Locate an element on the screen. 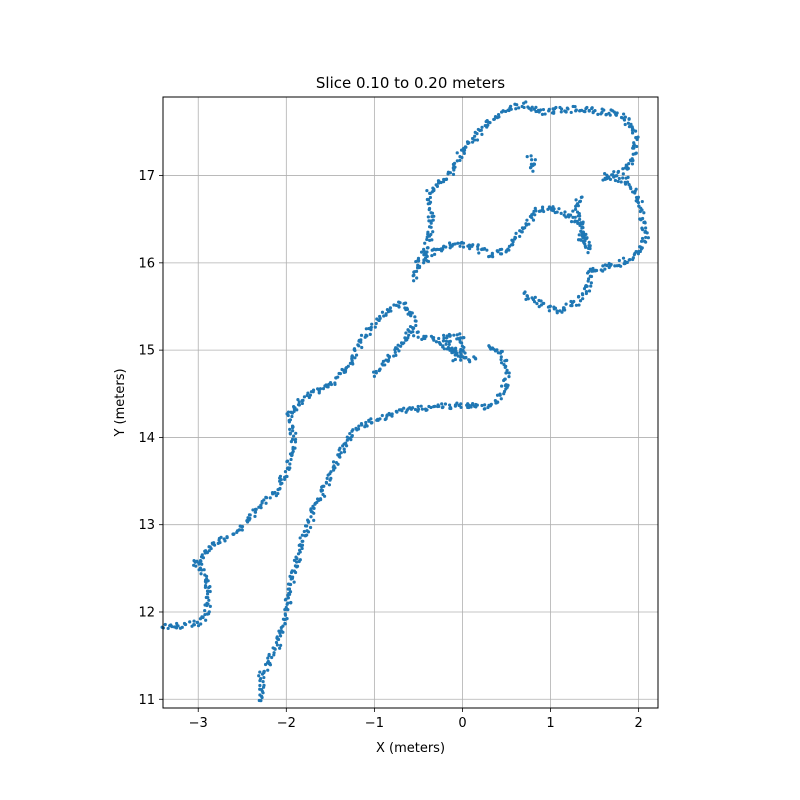  y-tick-label: 13 is located at coordinates (146, 525).